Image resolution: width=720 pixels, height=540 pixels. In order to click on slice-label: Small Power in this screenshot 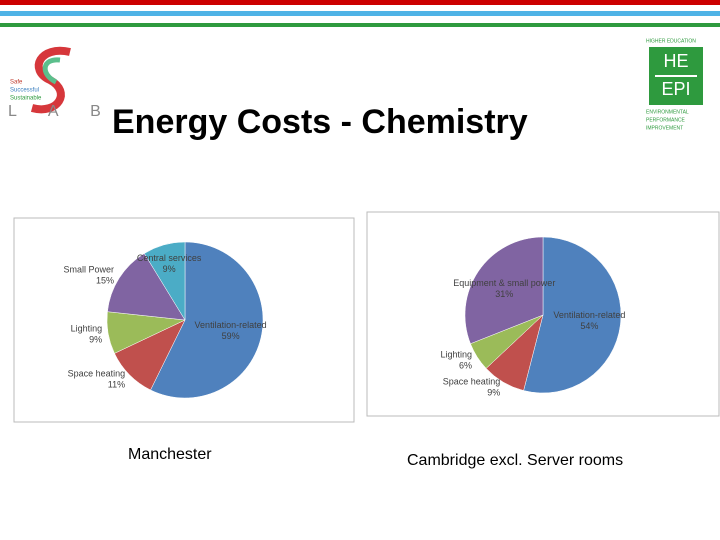, I will do `click(89, 269)`.